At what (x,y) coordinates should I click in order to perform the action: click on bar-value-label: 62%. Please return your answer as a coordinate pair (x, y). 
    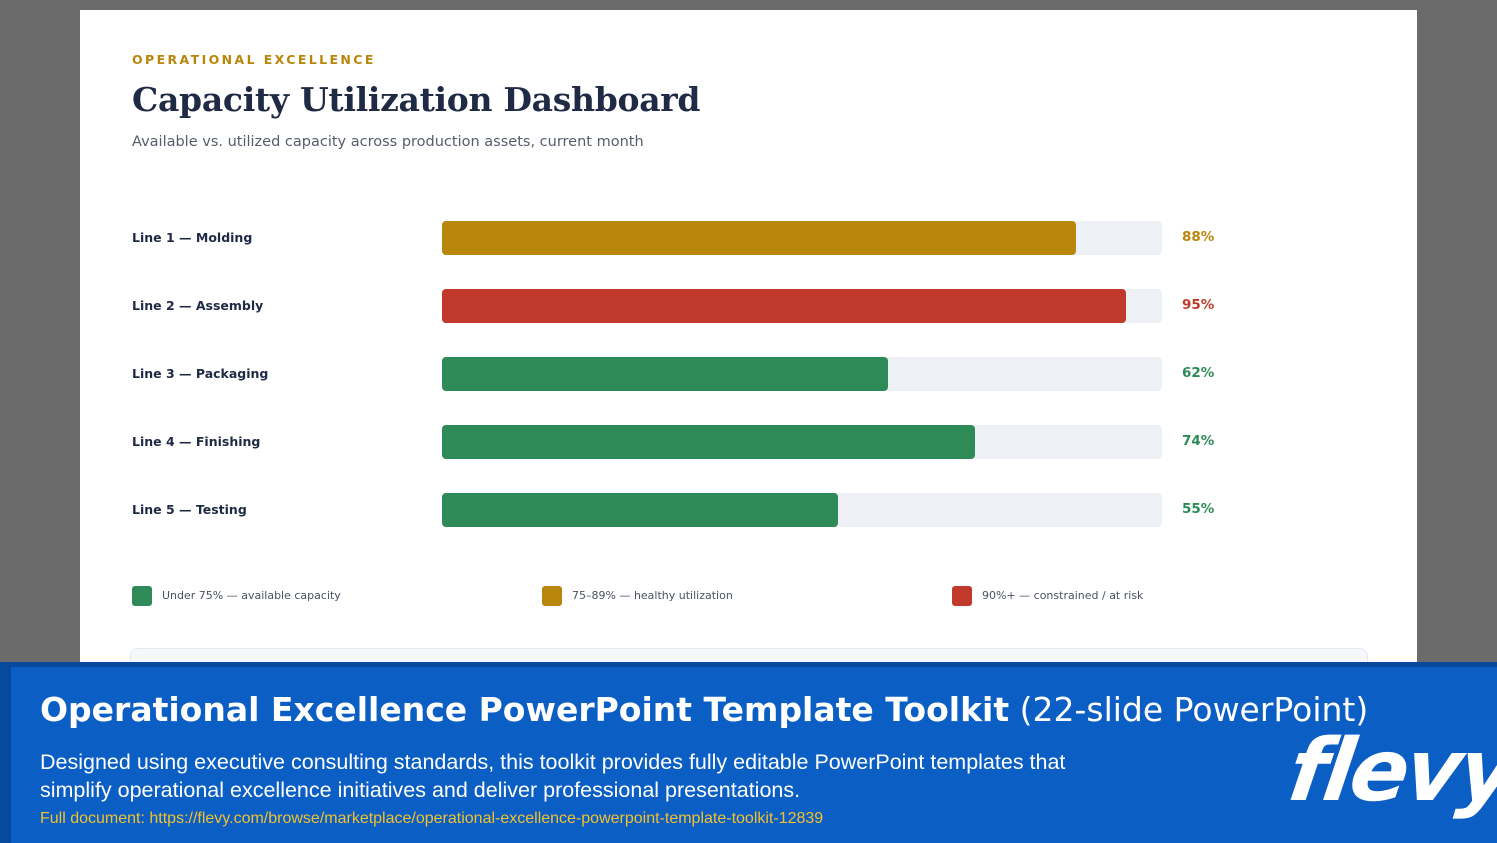
    Looking at the image, I should click on (1198, 373).